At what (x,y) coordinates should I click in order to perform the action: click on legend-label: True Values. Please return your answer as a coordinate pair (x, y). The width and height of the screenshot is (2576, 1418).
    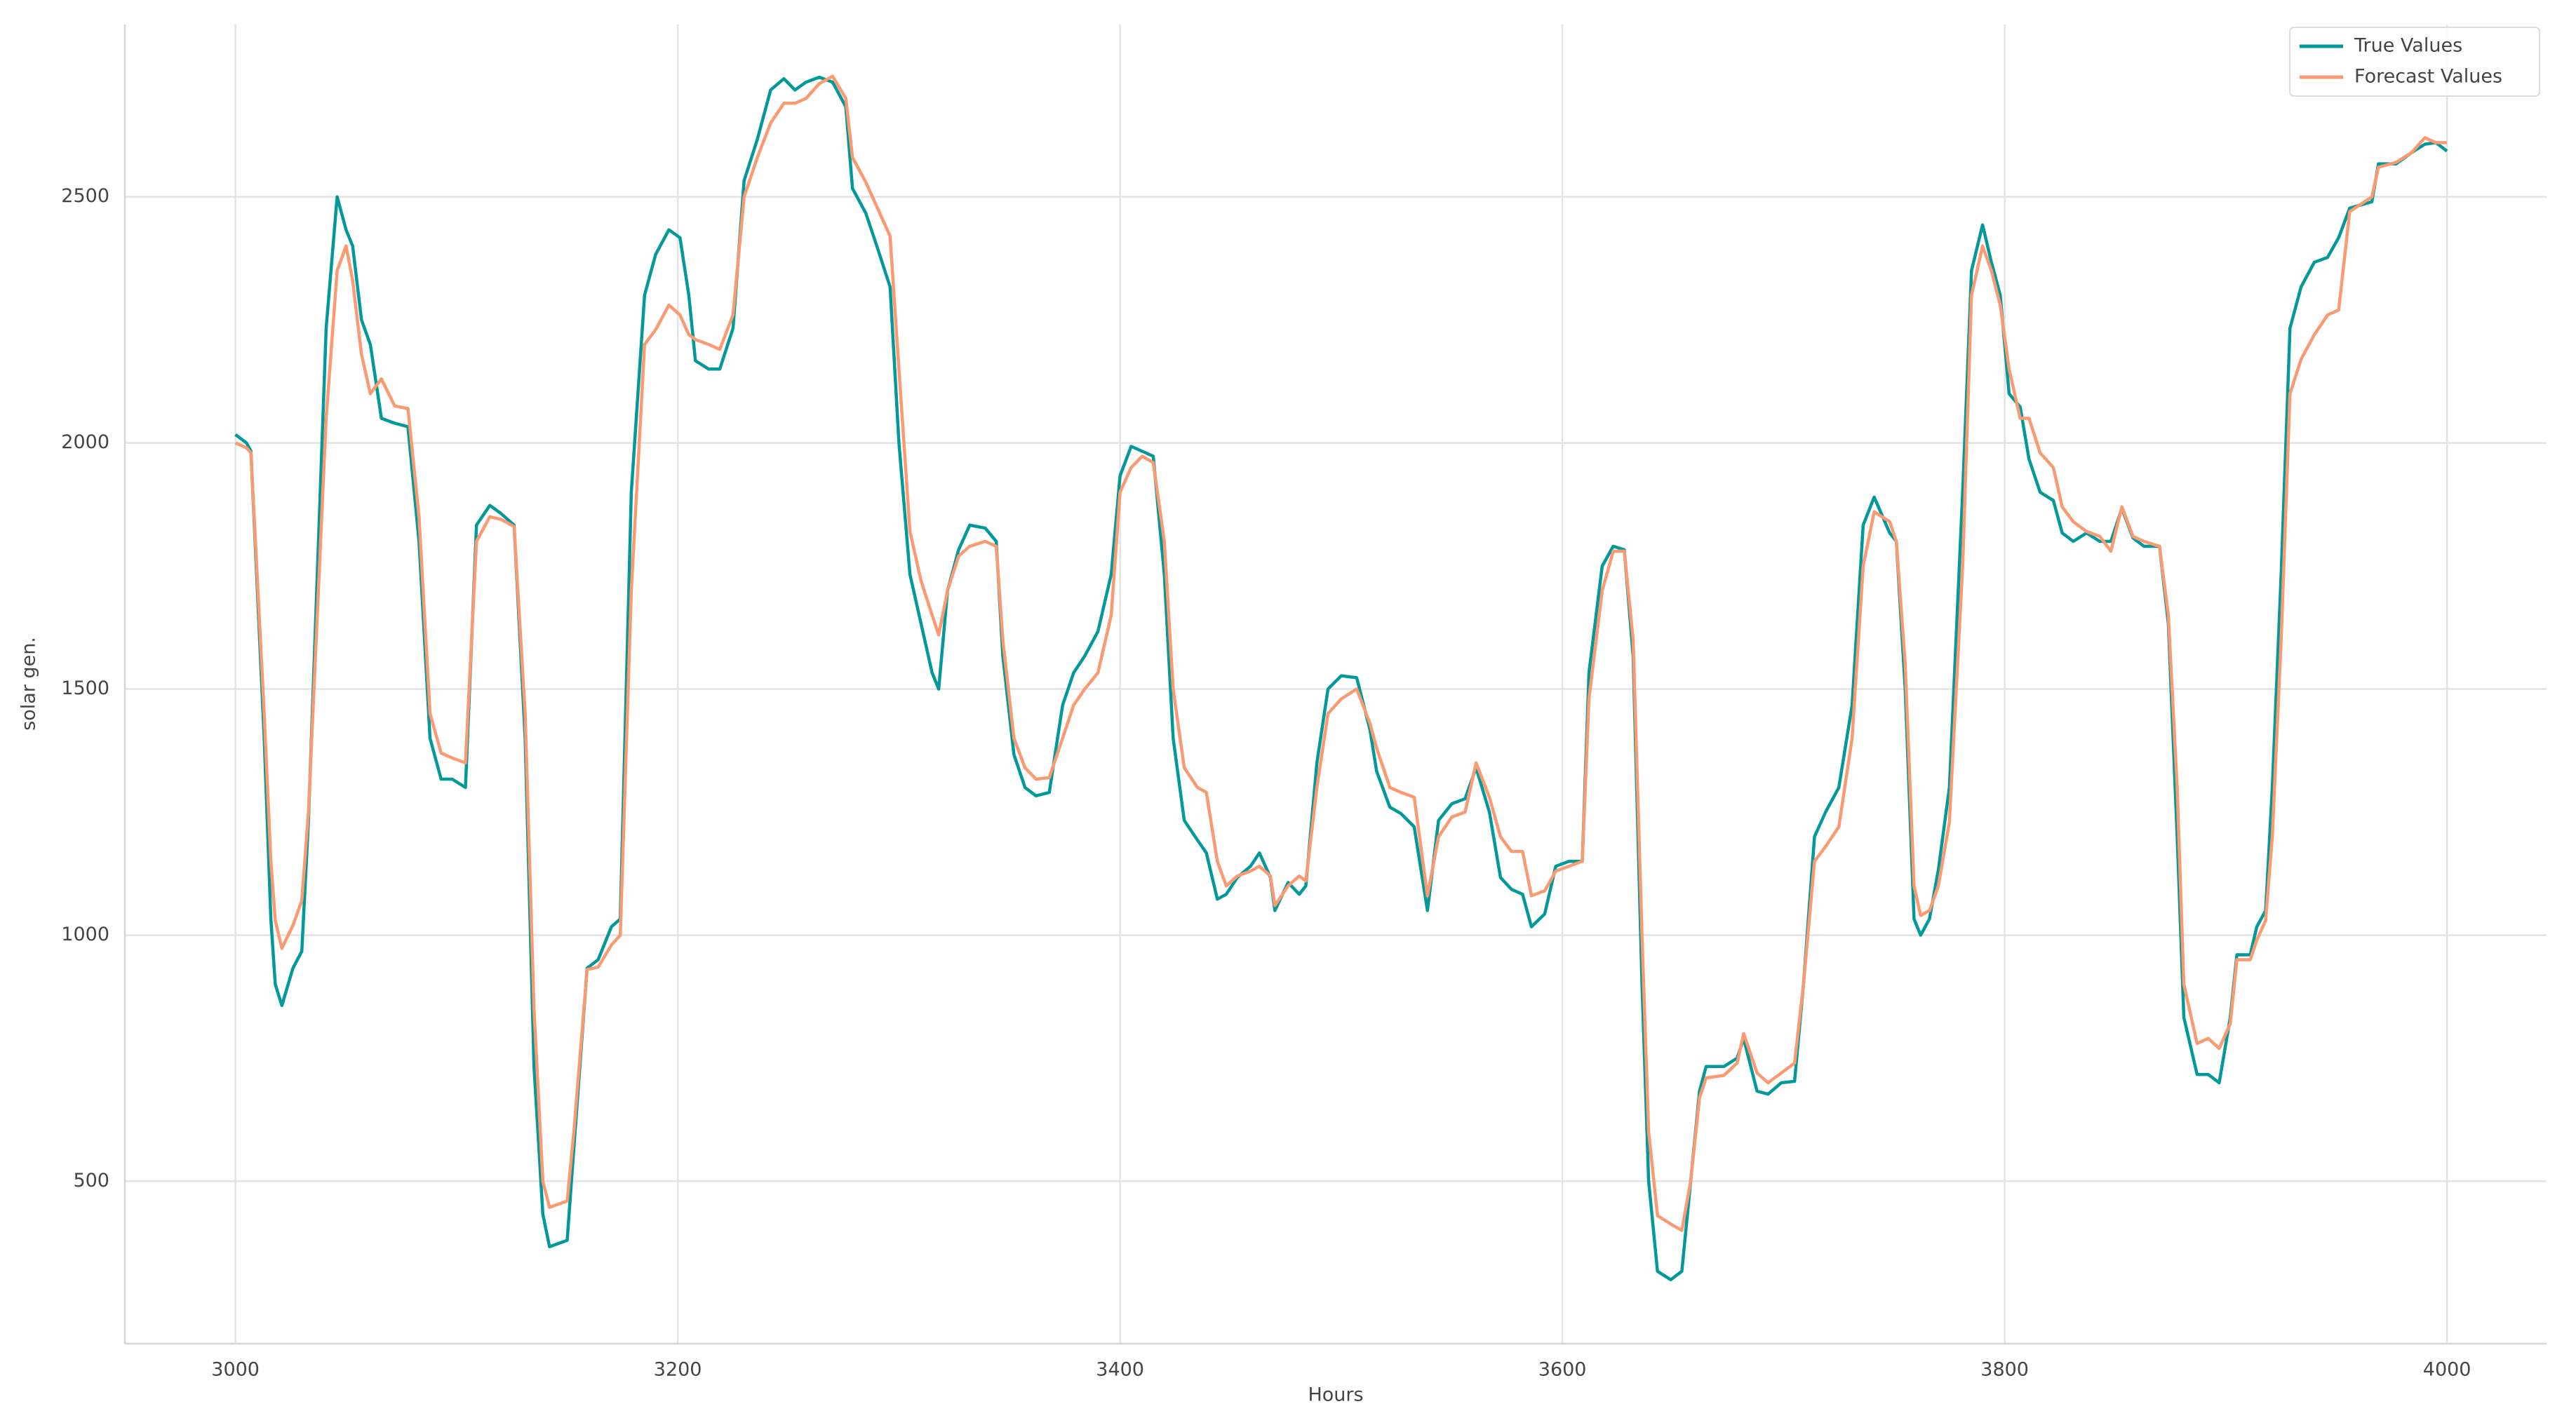
    Looking at the image, I should click on (2408, 46).